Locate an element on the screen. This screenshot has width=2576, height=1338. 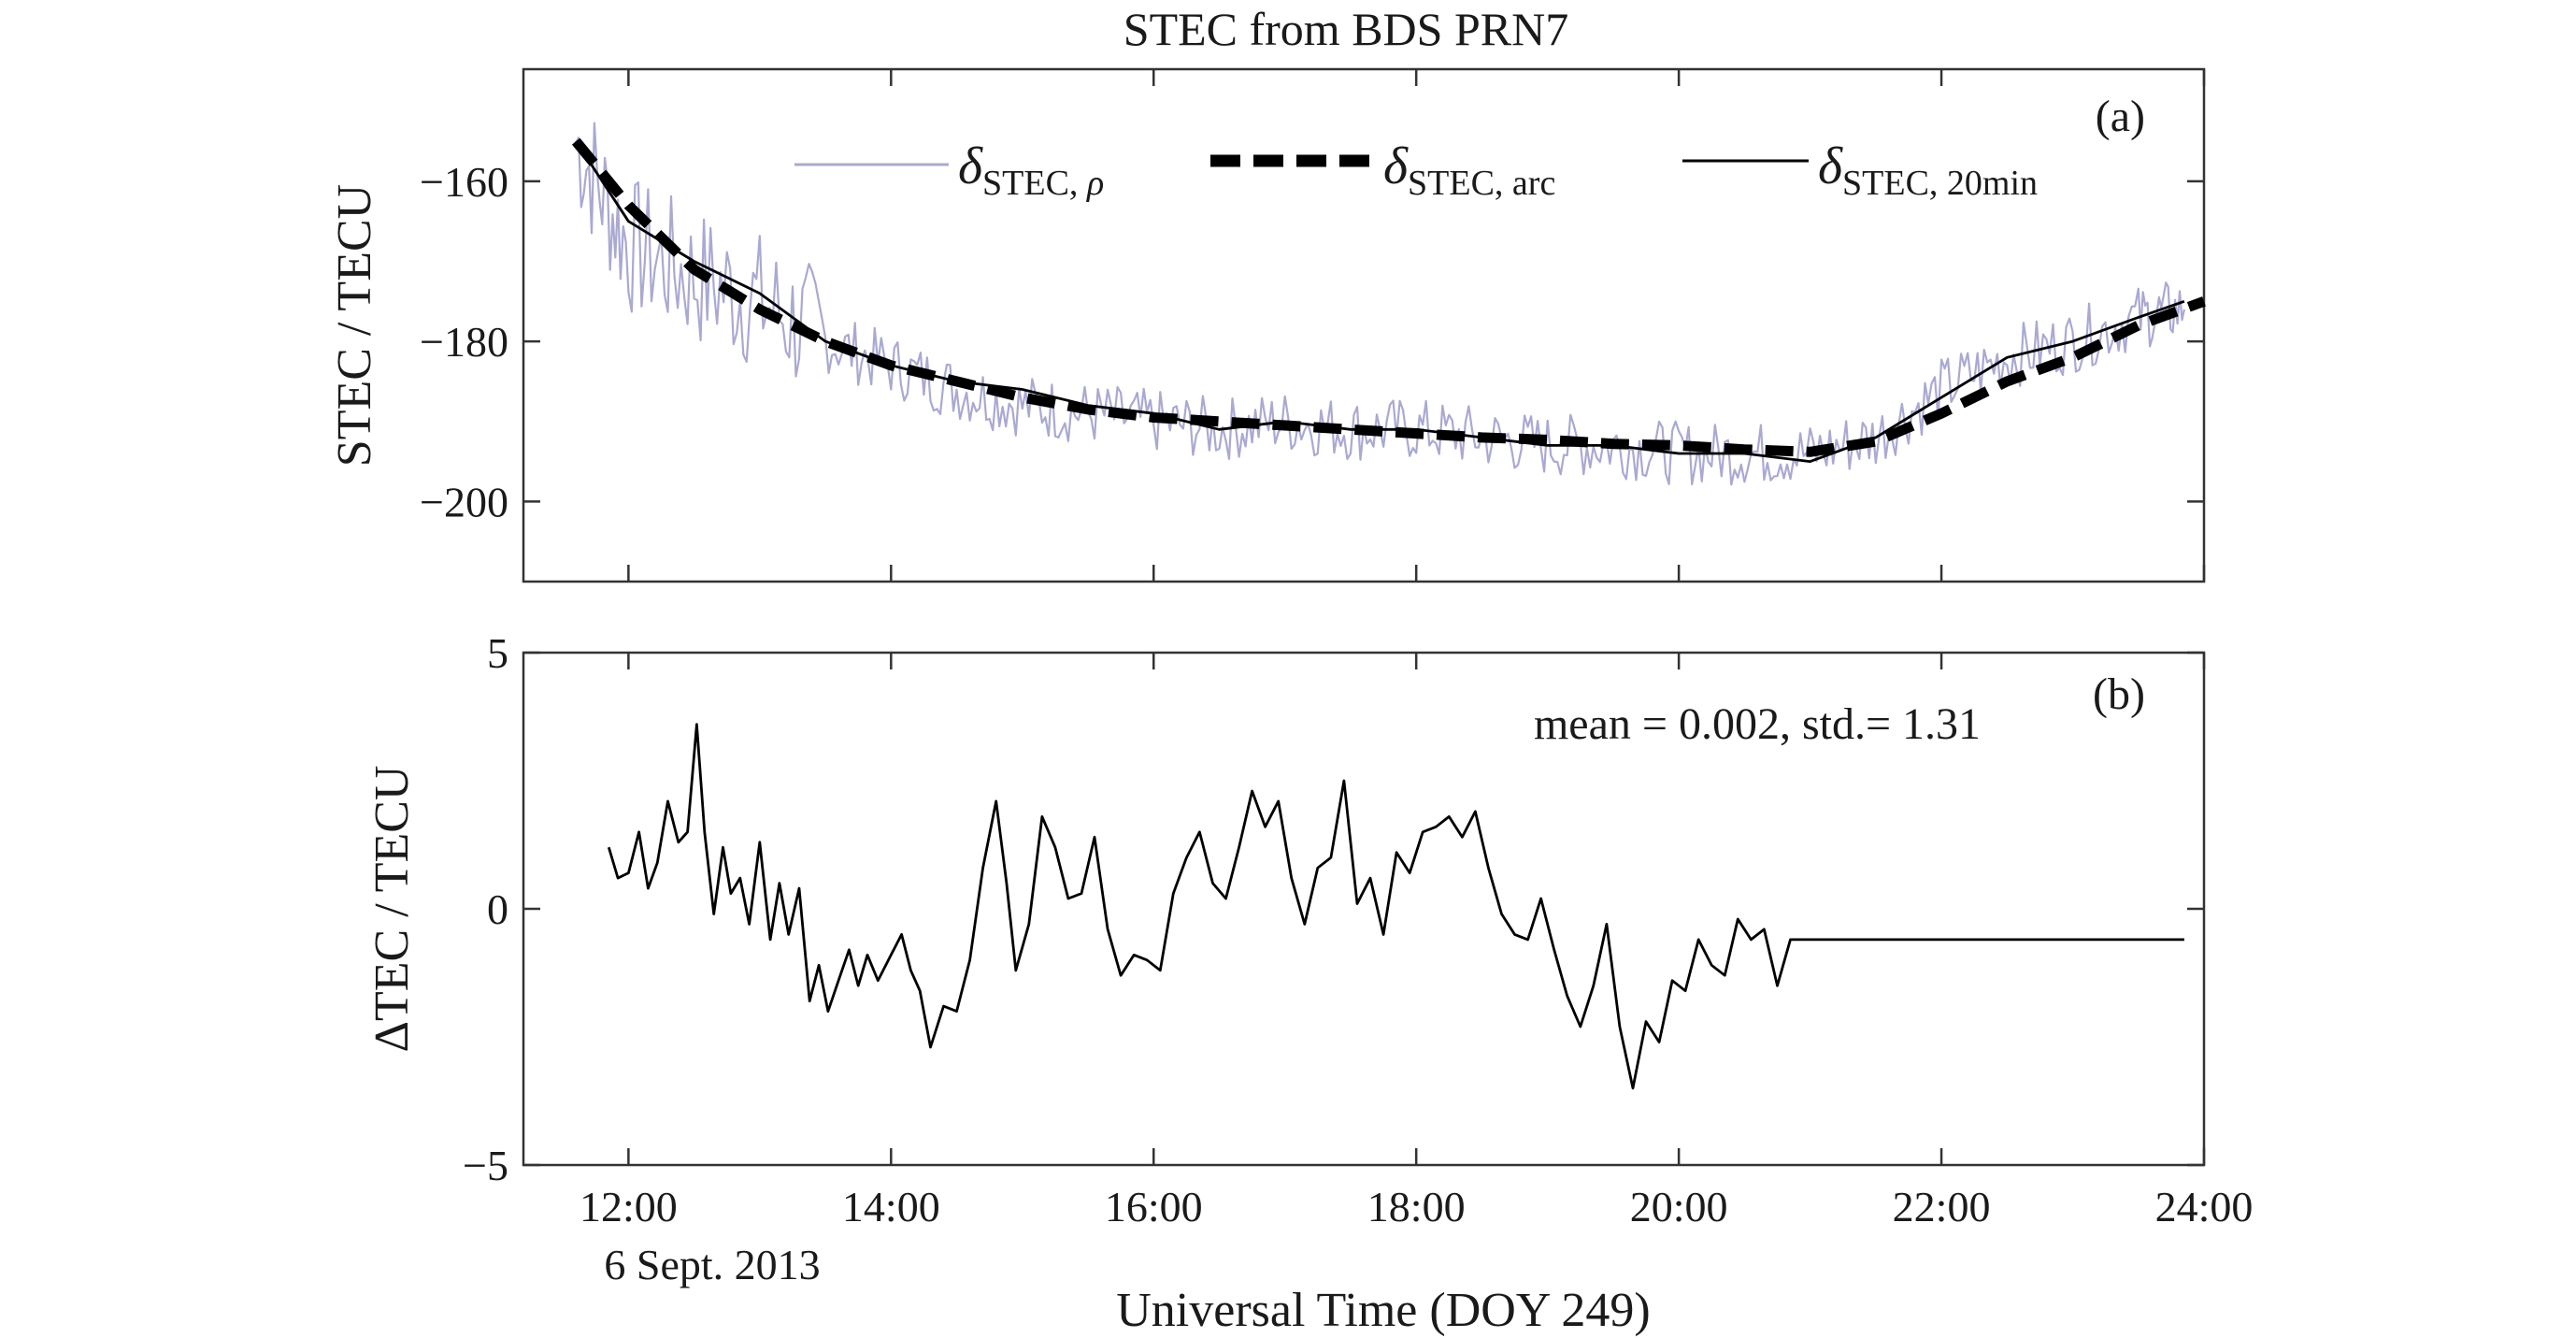
panel-b-x-tick-label: 22:00 is located at coordinates (1942, 1206).